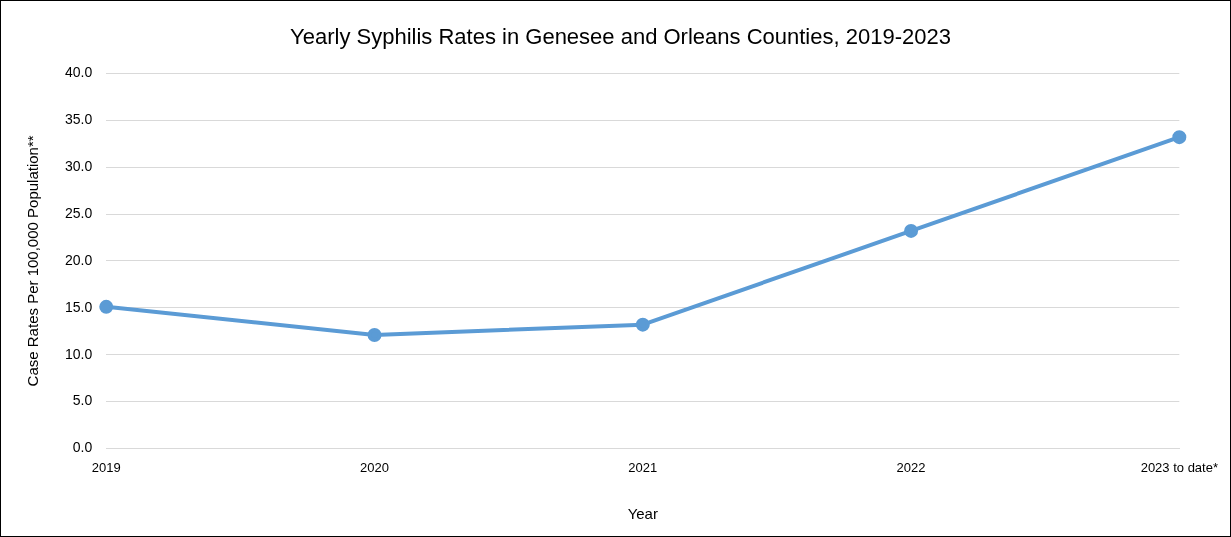 This screenshot has height=537, width=1231. I want to click on y-tick-label: 15.0, so click(79, 306).